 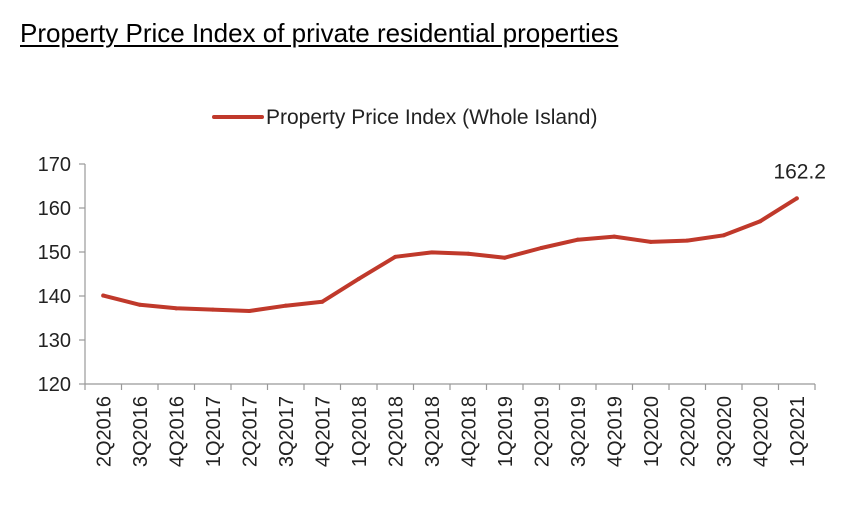 I want to click on x-tick-label: 2Q2020, so click(x=688, y=431).